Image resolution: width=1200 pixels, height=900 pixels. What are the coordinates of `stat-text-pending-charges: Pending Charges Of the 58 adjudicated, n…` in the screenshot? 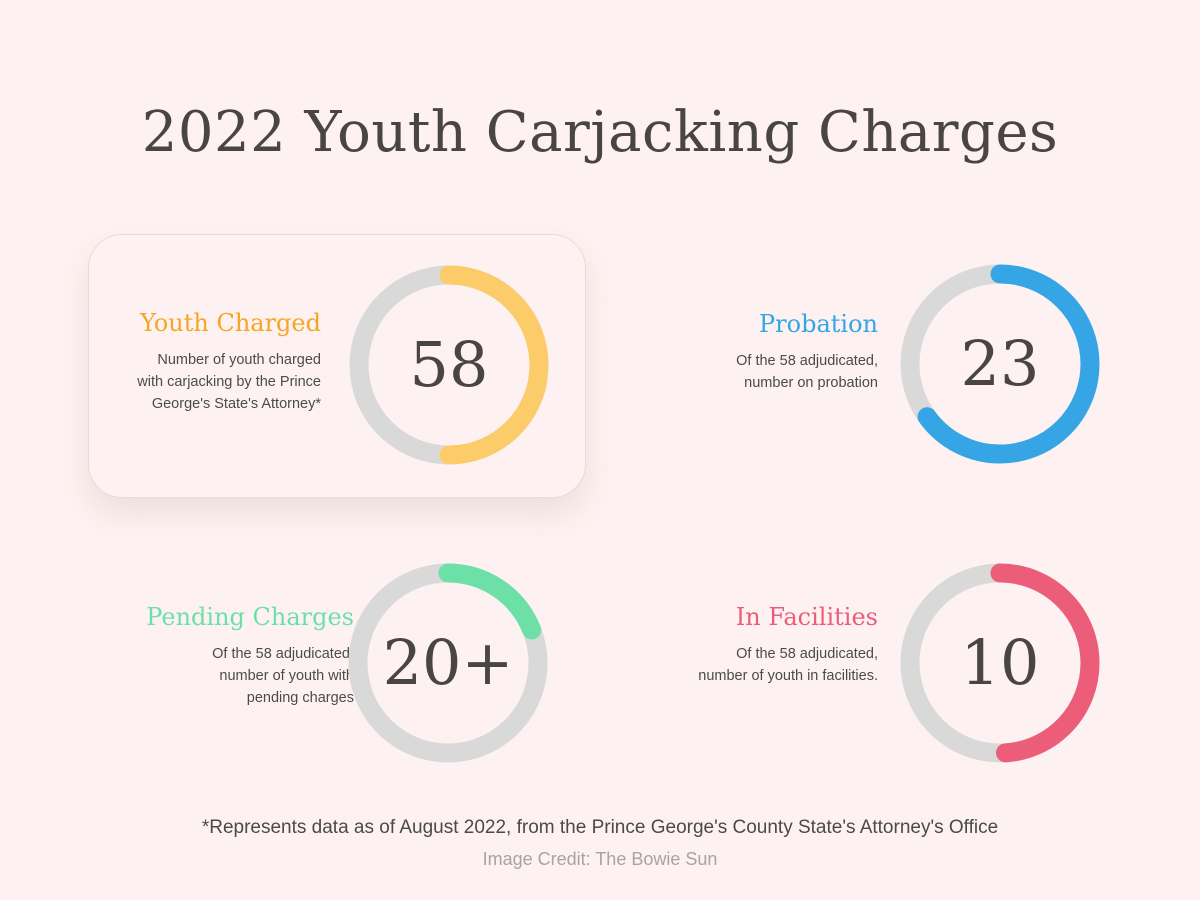 It's located at (234, 656).